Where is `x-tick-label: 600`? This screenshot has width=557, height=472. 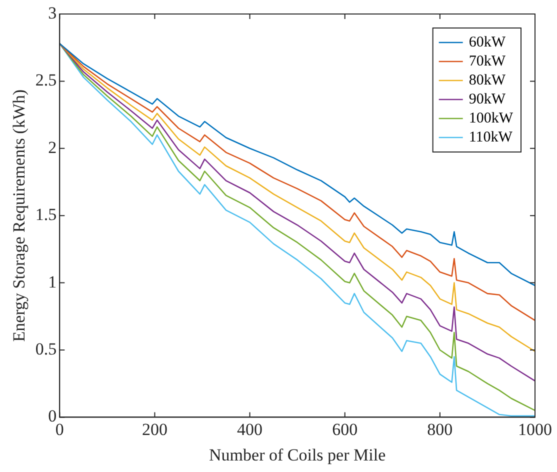
x-tick-label: 600 is located at coordinates (345, 429).